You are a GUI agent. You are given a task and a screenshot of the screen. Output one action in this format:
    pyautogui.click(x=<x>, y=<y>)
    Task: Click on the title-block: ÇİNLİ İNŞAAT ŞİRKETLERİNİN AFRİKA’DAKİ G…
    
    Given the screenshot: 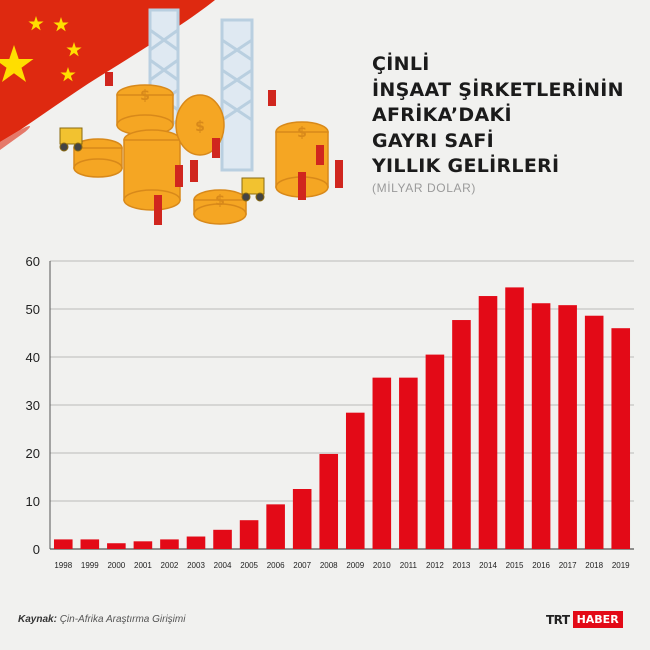 What is the action you would take?
    pyautogui.click(x=507, y=123)
    